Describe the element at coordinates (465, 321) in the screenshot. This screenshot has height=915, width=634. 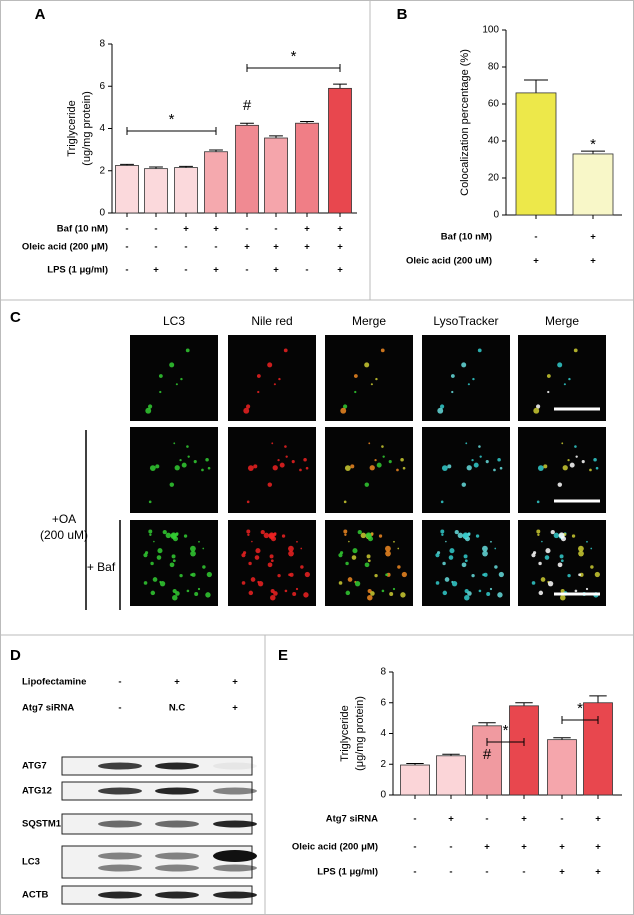
I see `column-header: LysoTracker` at that location.